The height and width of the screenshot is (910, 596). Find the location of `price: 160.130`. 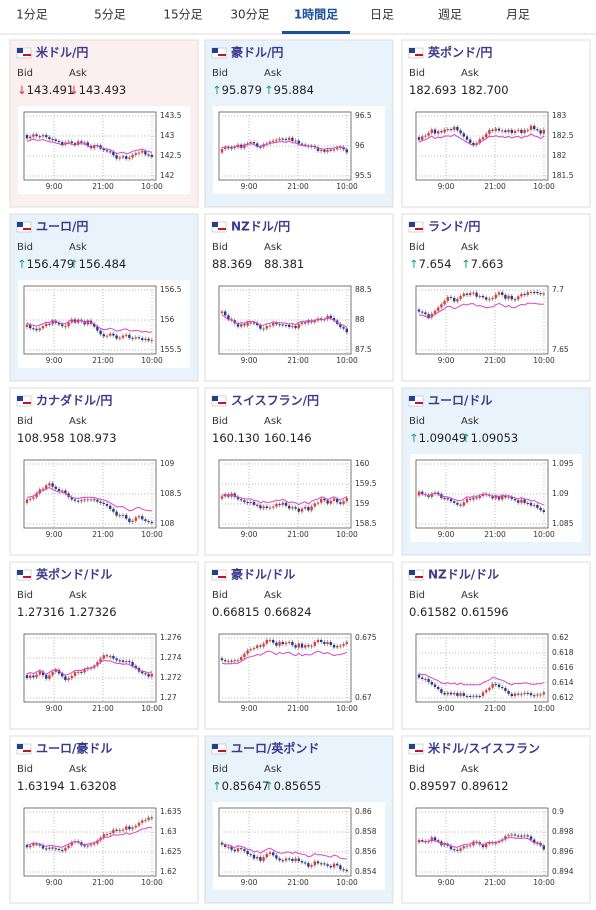

price: 160.130 is located at coordinates (236, 438).